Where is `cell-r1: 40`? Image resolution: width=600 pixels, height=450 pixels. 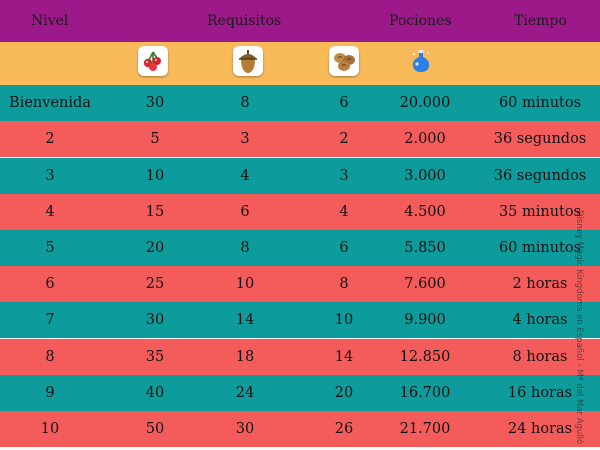 cell-r1: 40 is located at coordinates (155, 393).